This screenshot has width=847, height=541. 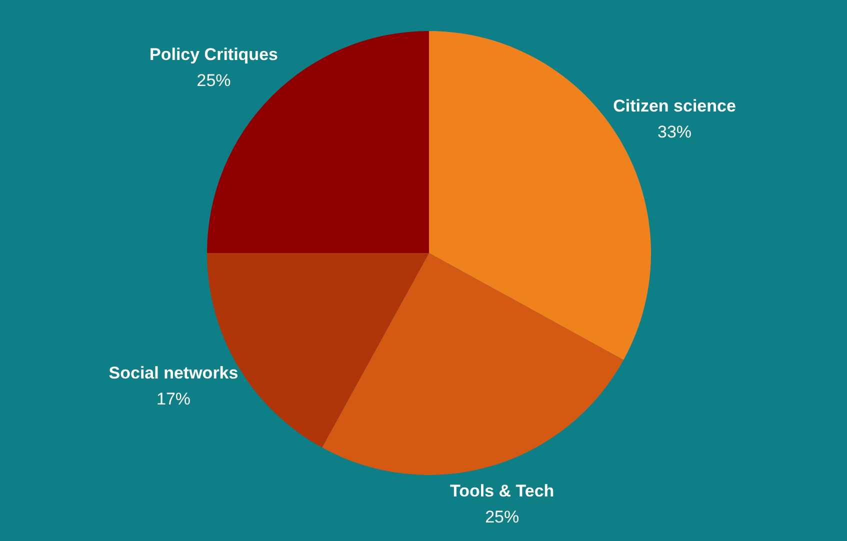 What do you see at coordinates (173, 398) in the screenshot?
I see `data-label: 17%` at bounding box center [173, 398].